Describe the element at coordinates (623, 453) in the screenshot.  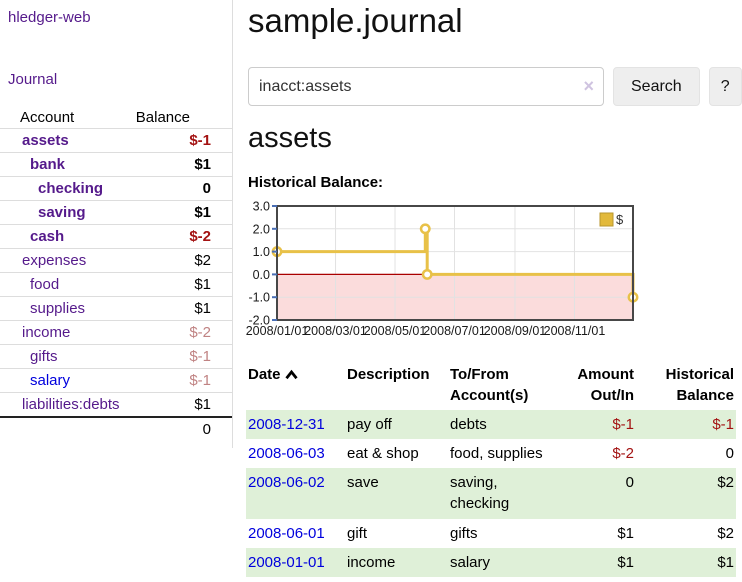
I see `transaction-amount: $-2` at that location.